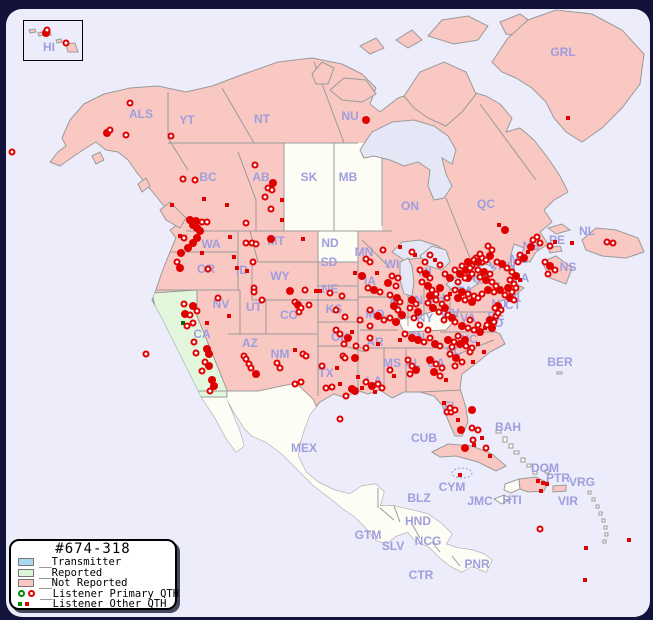 Image resolution: width=653 pixels, height=620 pixels. Describe the element at coordinates (329, 262) in the screenshot. I see `region-label-sd: SD` at that location.